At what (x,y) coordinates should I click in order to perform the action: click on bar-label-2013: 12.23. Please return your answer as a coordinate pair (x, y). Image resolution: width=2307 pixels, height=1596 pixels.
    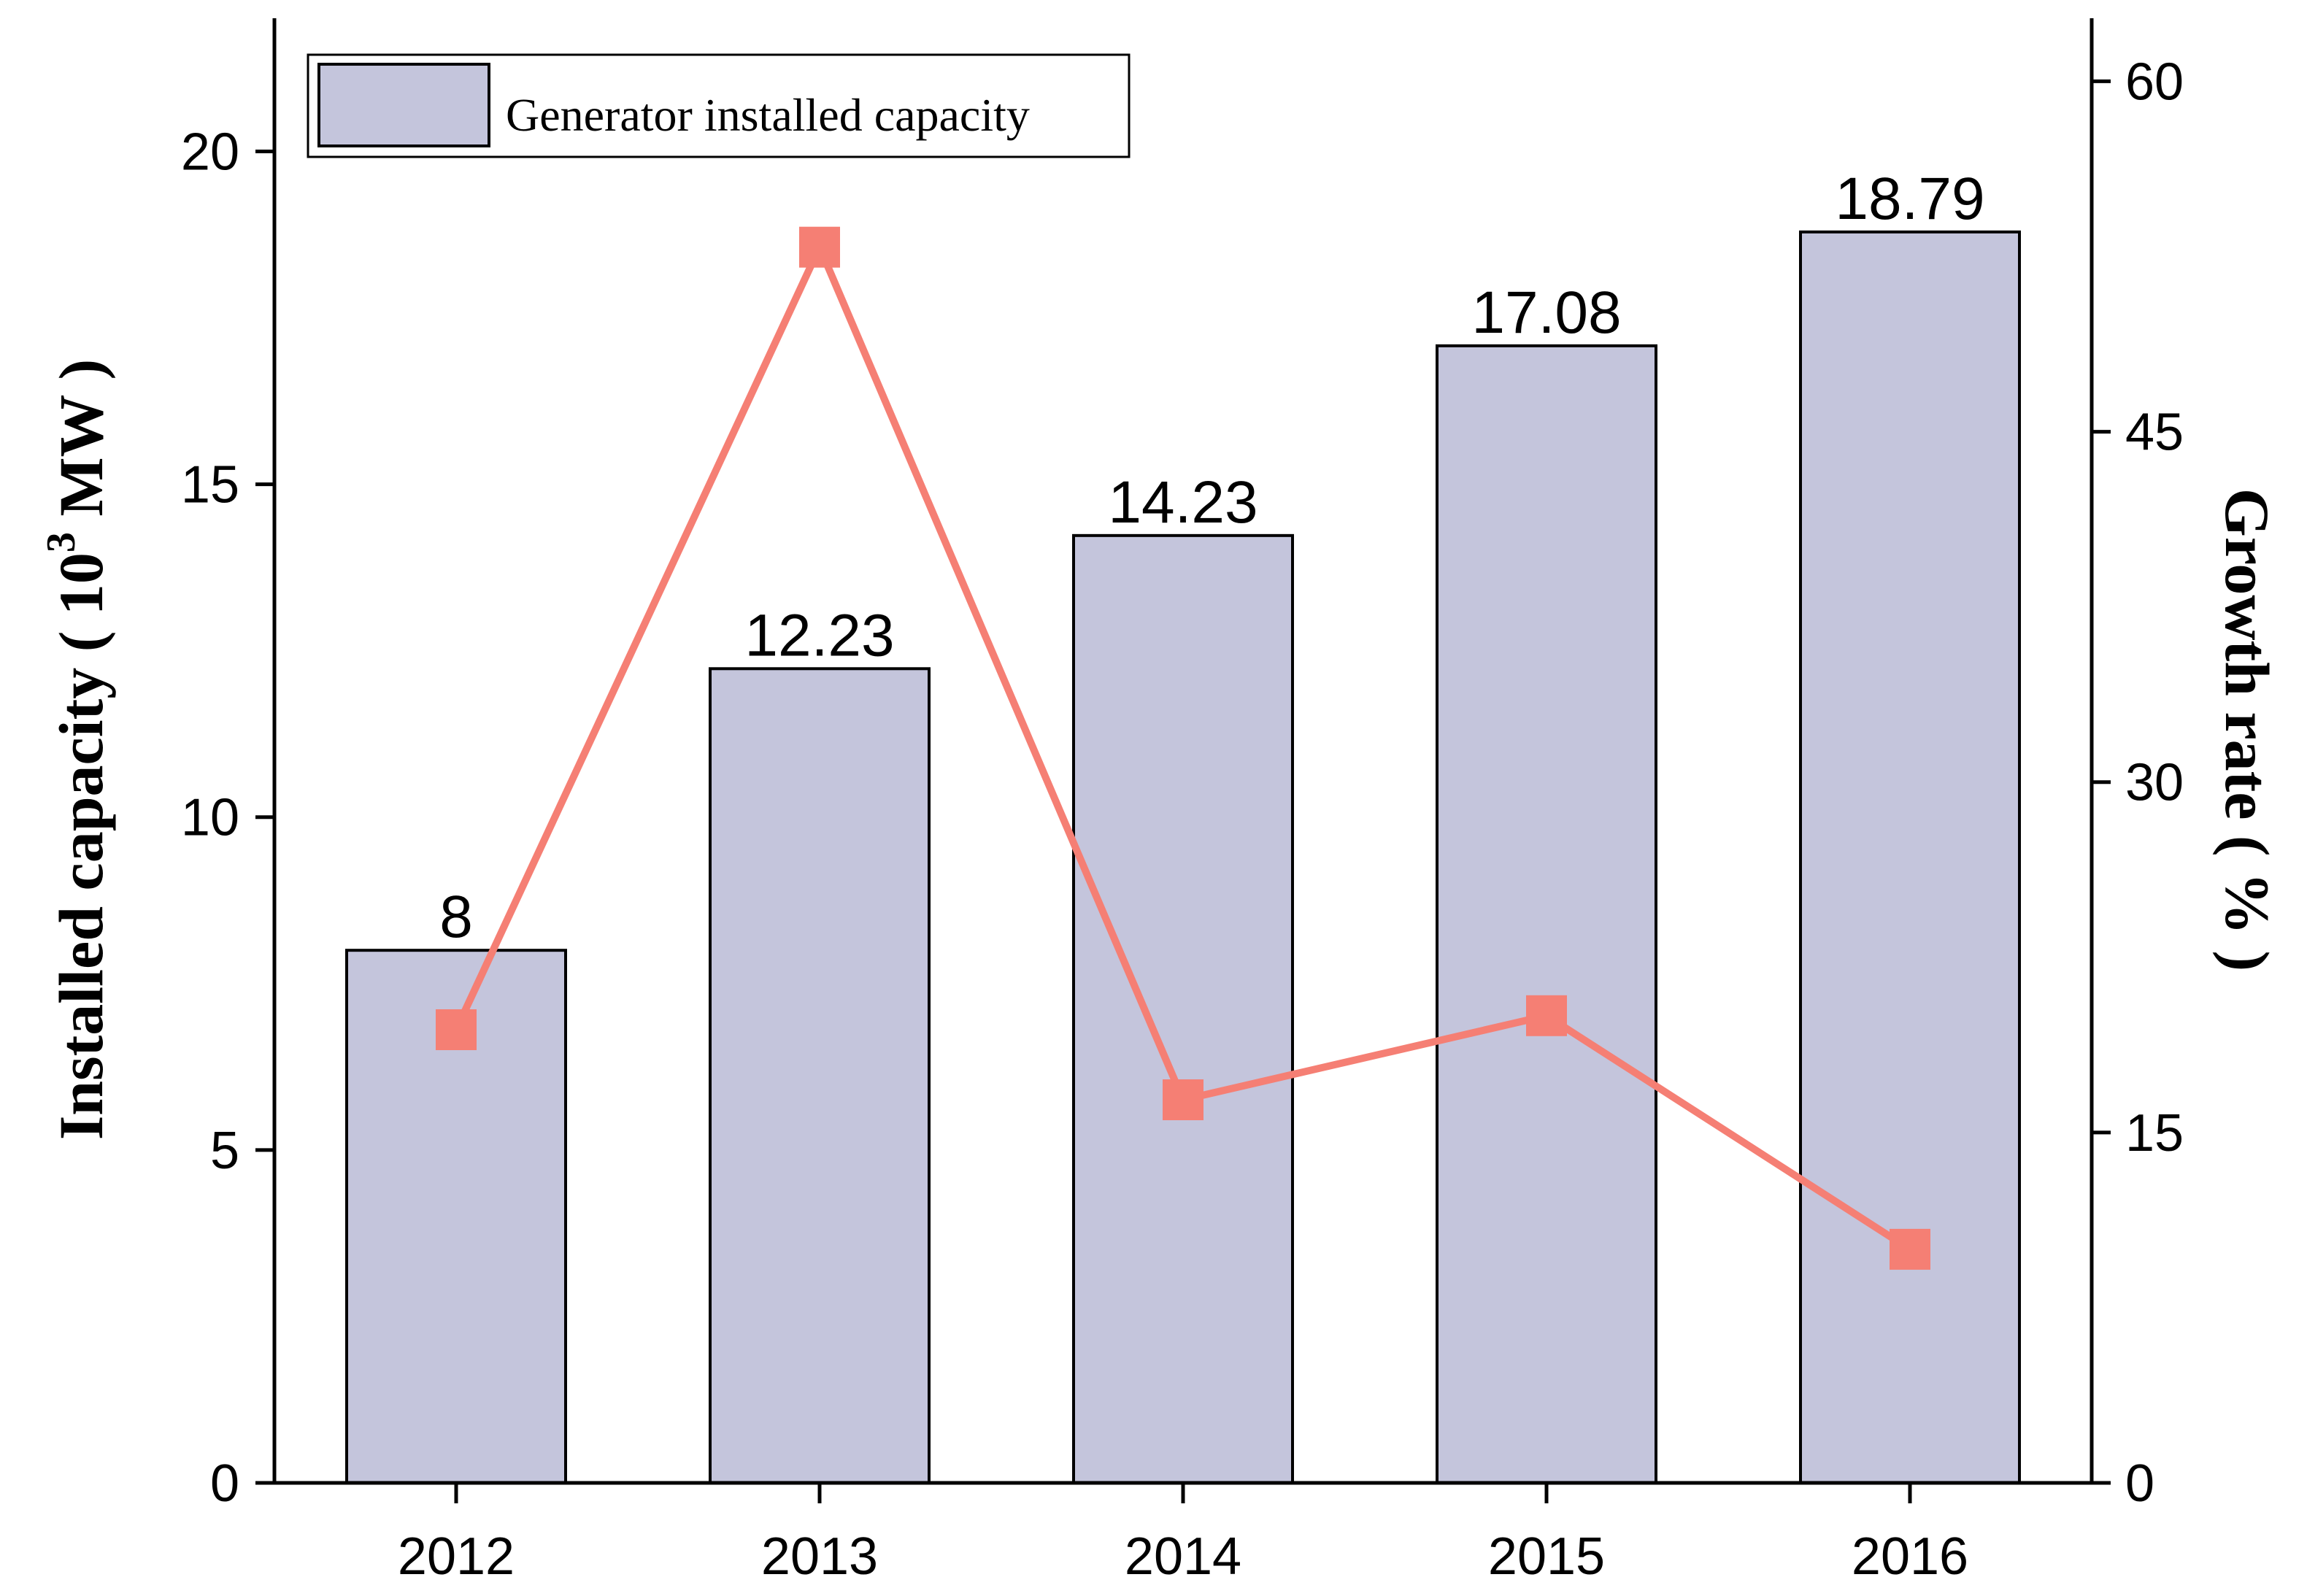
    Looking at the image, I should click on (819, 635).